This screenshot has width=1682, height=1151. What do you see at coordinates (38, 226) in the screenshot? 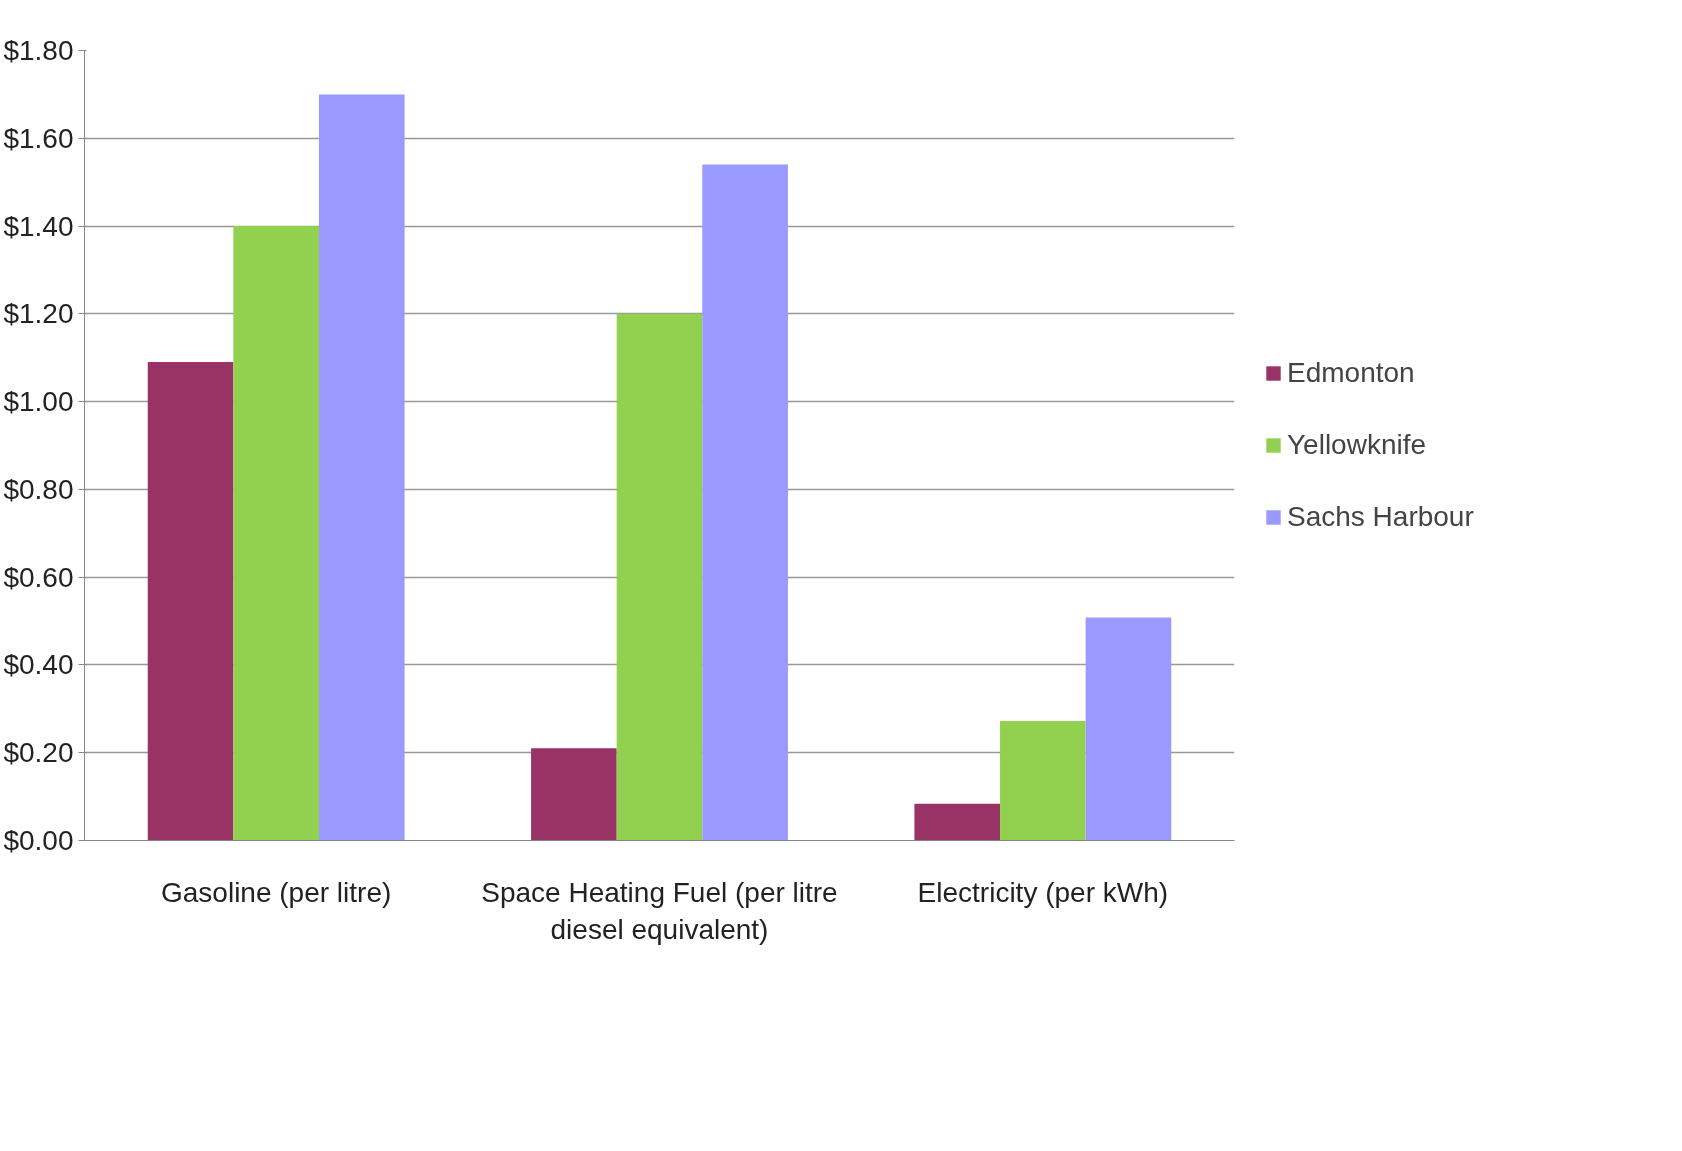
I see `y-tick-label: $1.40` at bounding box center [38, 226].